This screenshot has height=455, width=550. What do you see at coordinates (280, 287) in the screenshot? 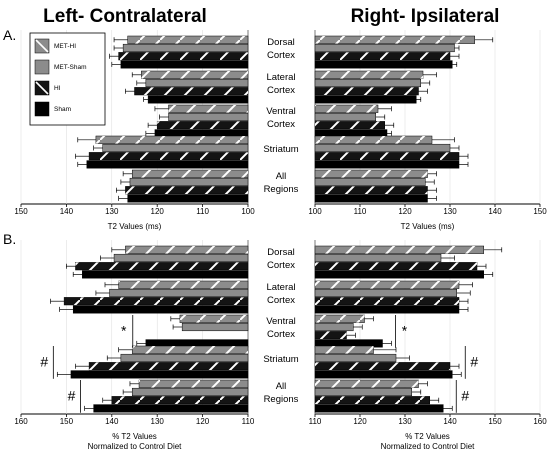
I see `panel-b-region-label-lateral-cortex-line1: Lateral` at bounding box center [280, 287].